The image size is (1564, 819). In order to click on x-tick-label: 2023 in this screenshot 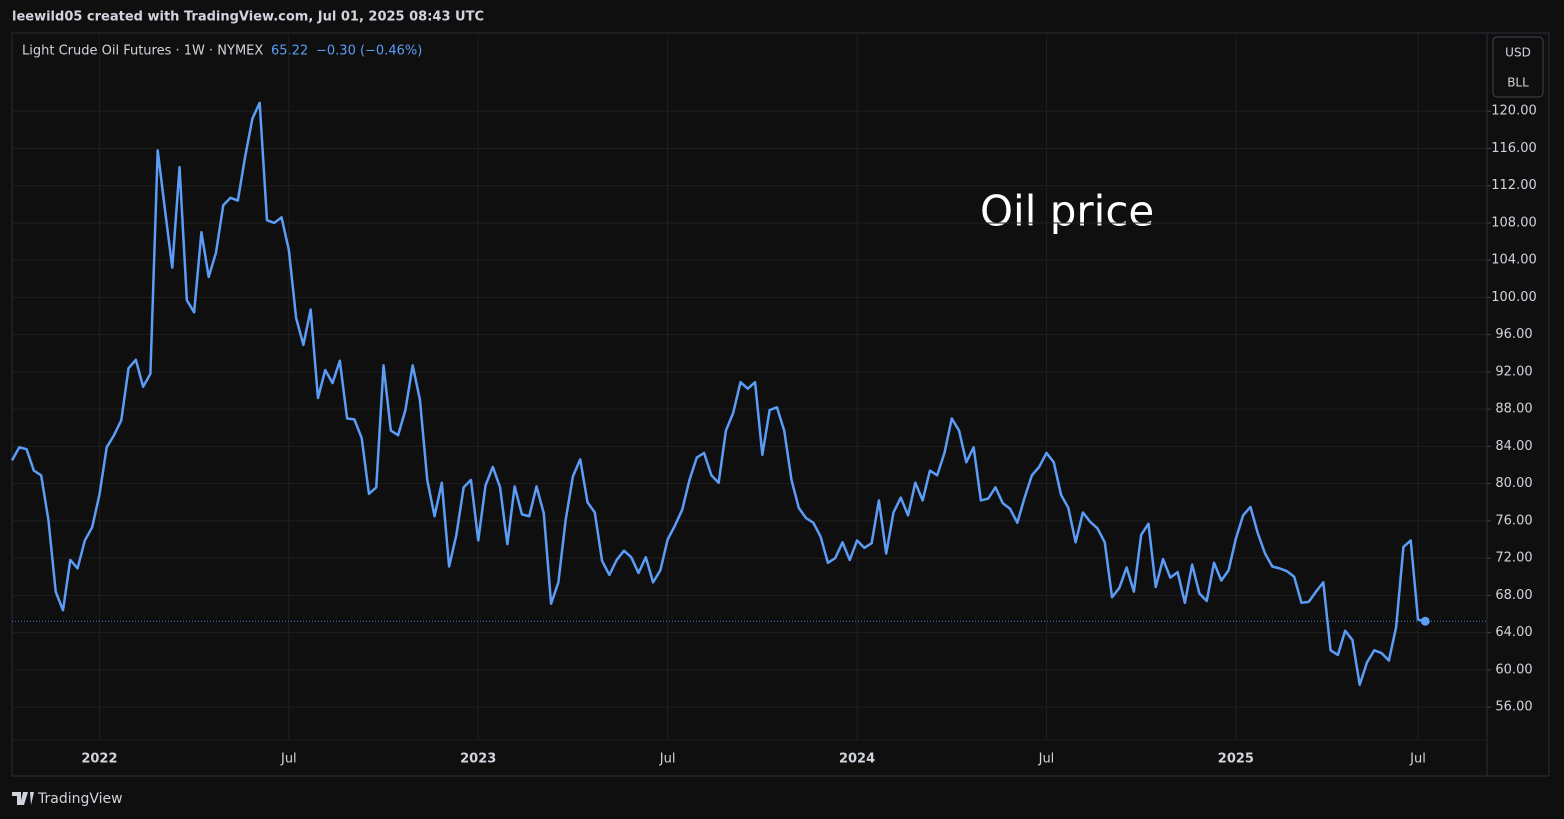, I will do `click(478, 759)`.